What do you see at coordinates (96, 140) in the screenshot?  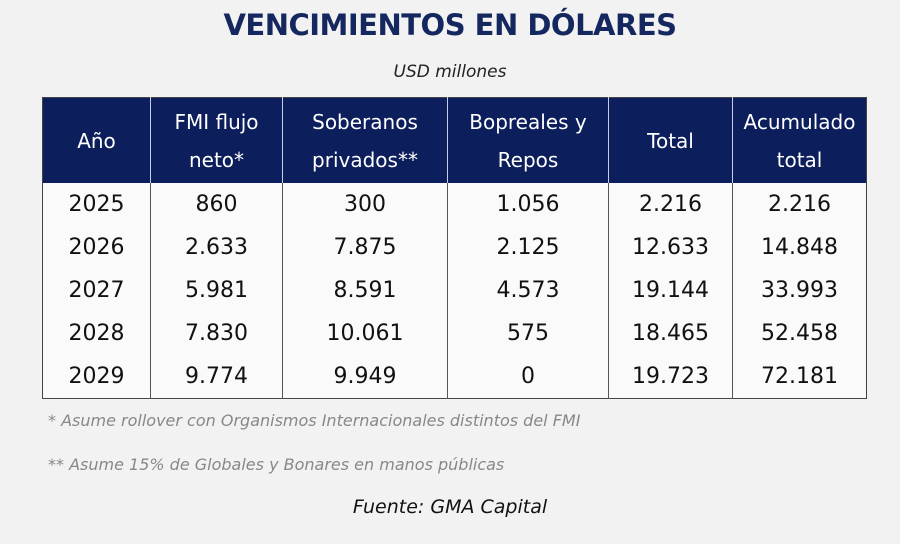 I see `header-year: Año` at bounding box center [96, 140].